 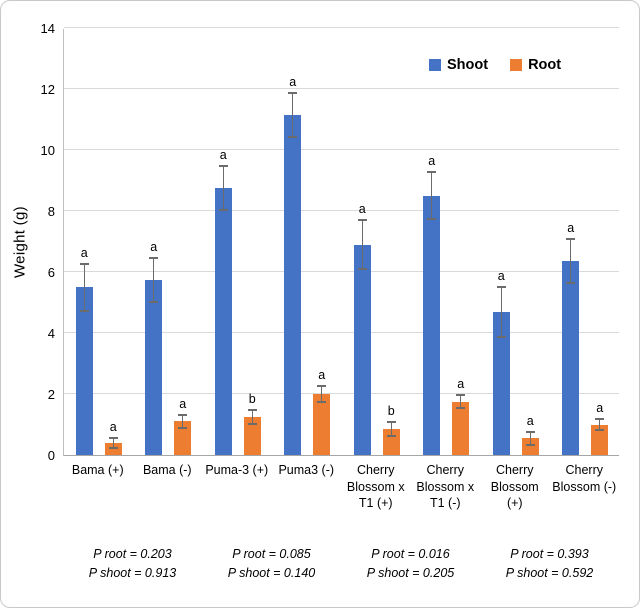 What do you see at coordinates (516, 65) in the screenshot?
I see `legend-swatch-root` at bounding box center [516, 65].